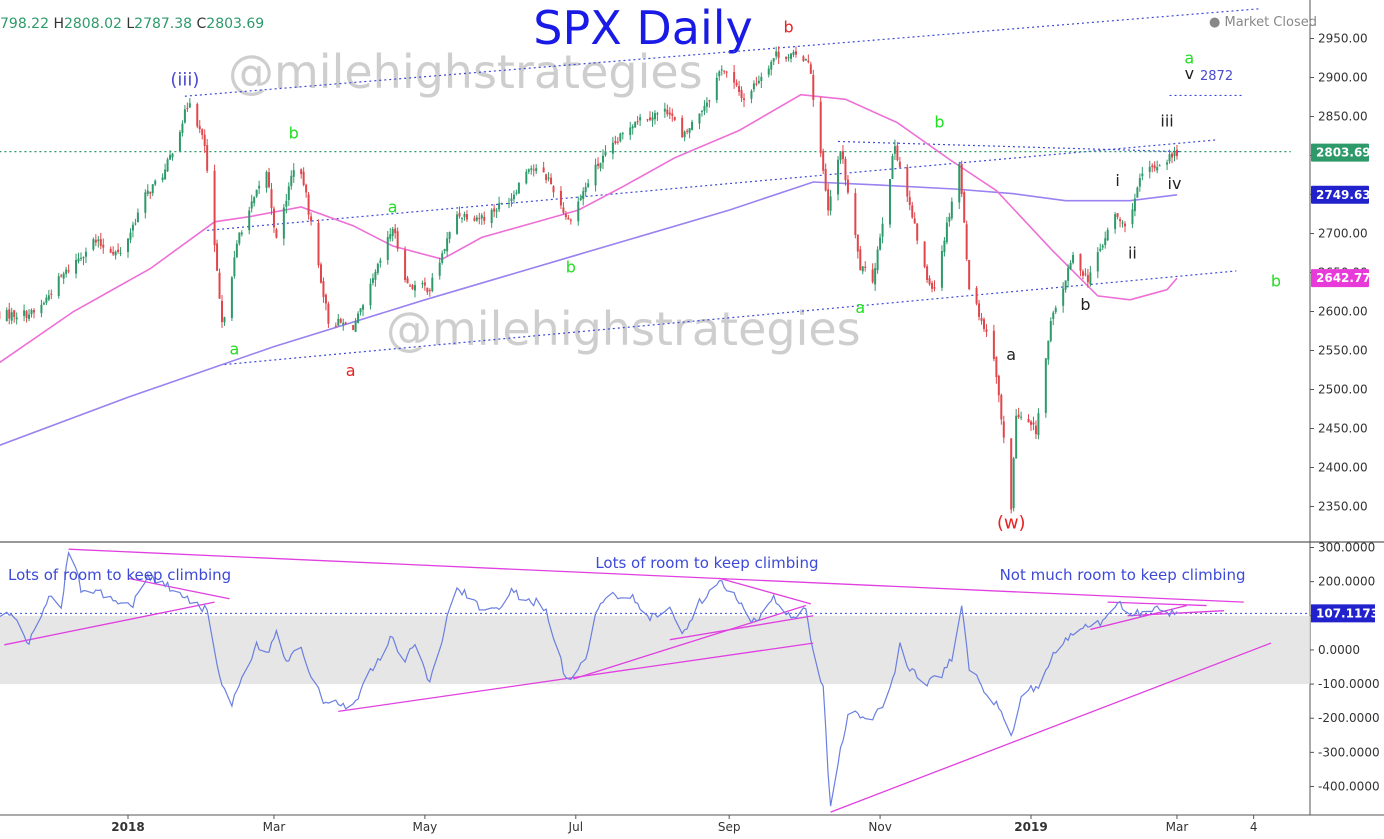 The height and width of the screenshot is (839, 1384). What do you see at coordinates (235, 24) in the screenshot?
I see `close-value: 2803.69` at bounding box center [235, 24].